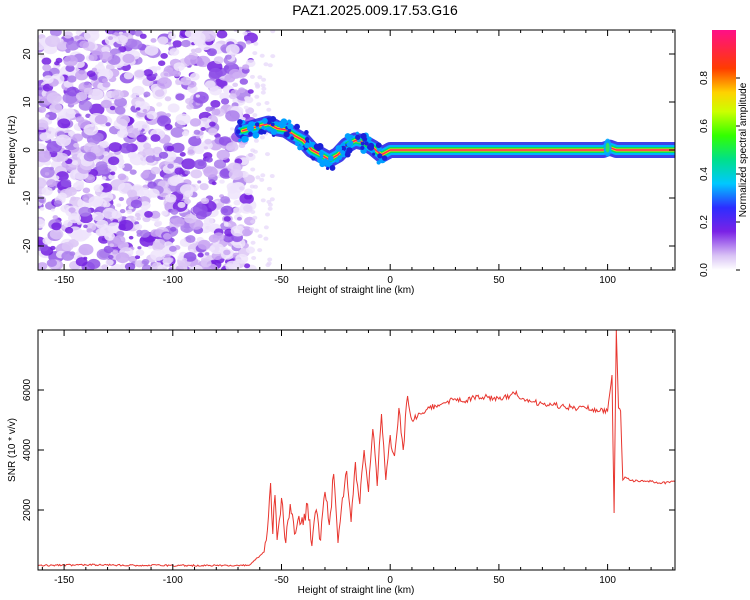 Image resolution: width=750 pixels, height=600 pixels. What do you see at coordinates (27, 245) in the screenshot?
I see `spectrogram-ytick-label: -20` at bounding box center [27, 245].